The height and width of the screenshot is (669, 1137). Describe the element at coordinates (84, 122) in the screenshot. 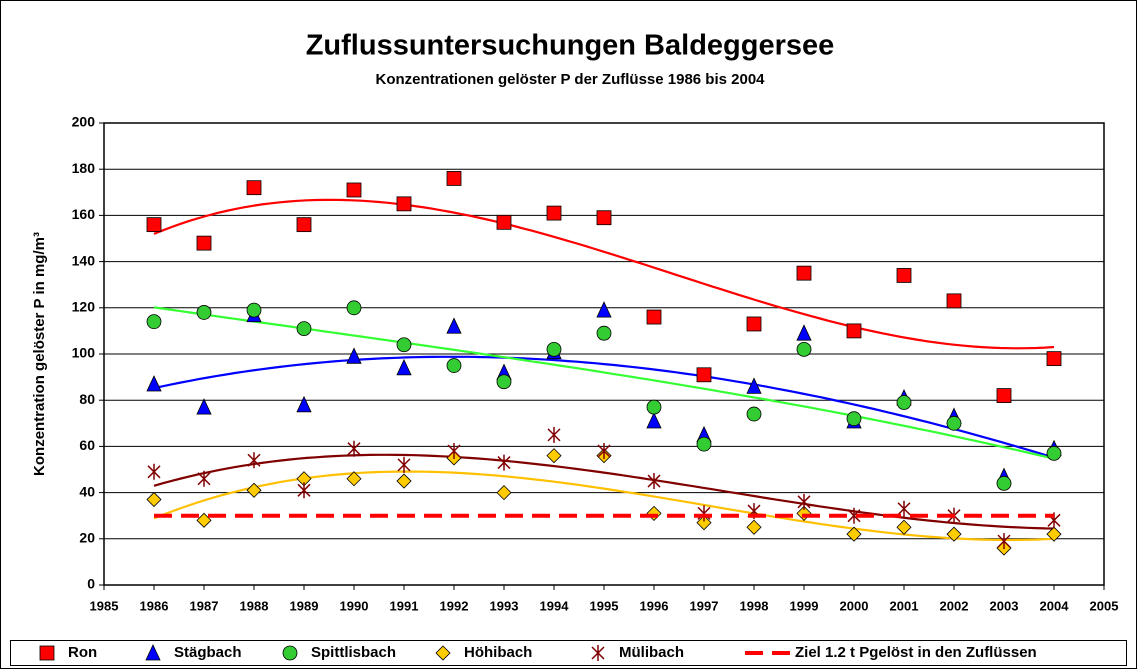

I see `y-tick-label: 200` at that location.